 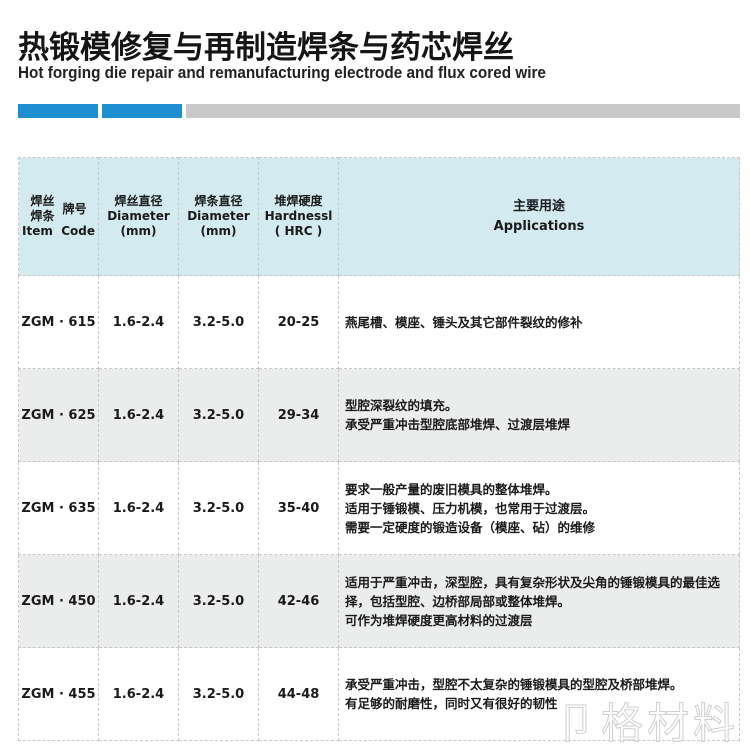 I want to click on cell-hrc: 20-25, so click(x=298, y=322).